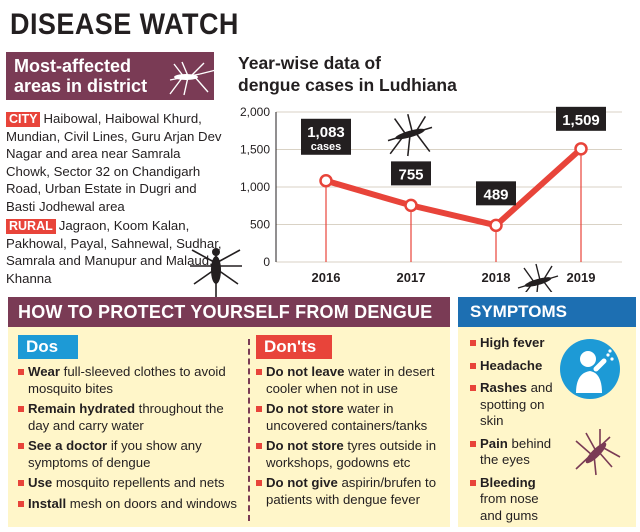  What do you see at coordinates (81, 408) in the screenshot?
I see `dos-item-bold: Remain hydrated` at bounding box center [81, 408].